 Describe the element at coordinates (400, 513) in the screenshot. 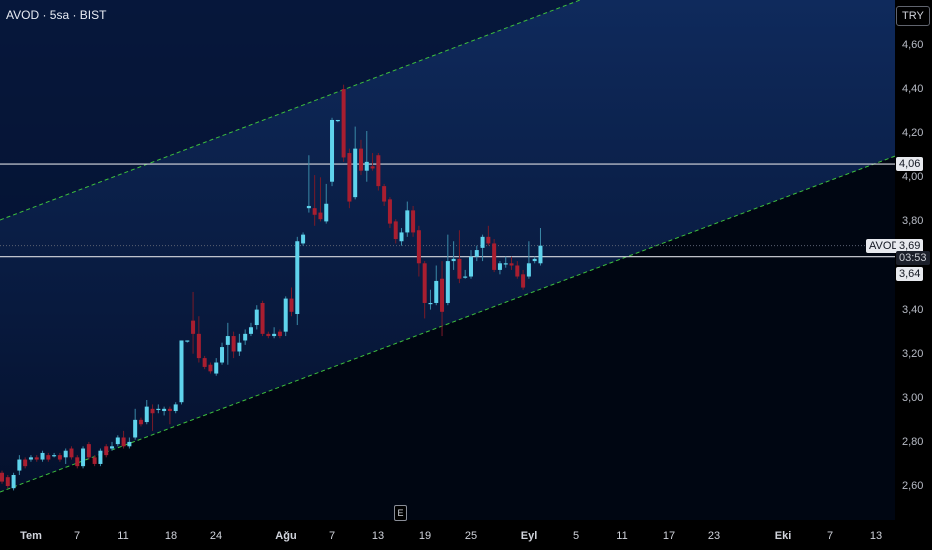

I see `earnings-event-marker: E` at that location.